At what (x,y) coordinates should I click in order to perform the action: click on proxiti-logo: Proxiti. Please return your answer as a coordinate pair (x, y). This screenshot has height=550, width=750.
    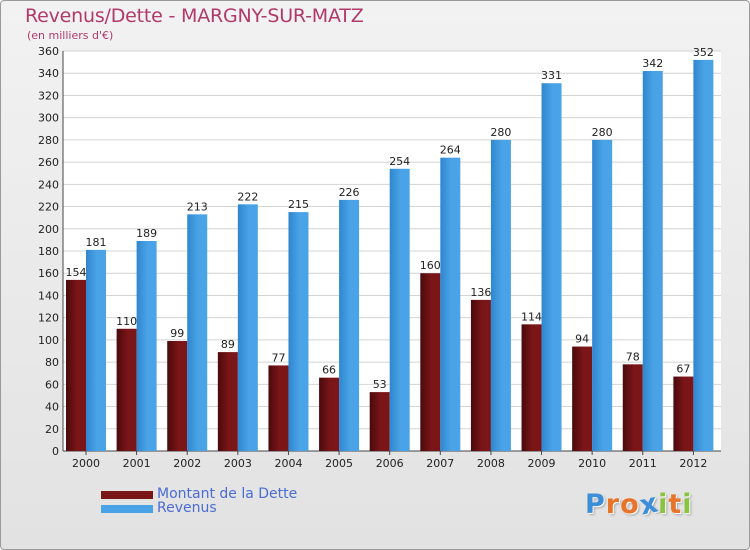
    Looking at the image, I should click on (639, 504).